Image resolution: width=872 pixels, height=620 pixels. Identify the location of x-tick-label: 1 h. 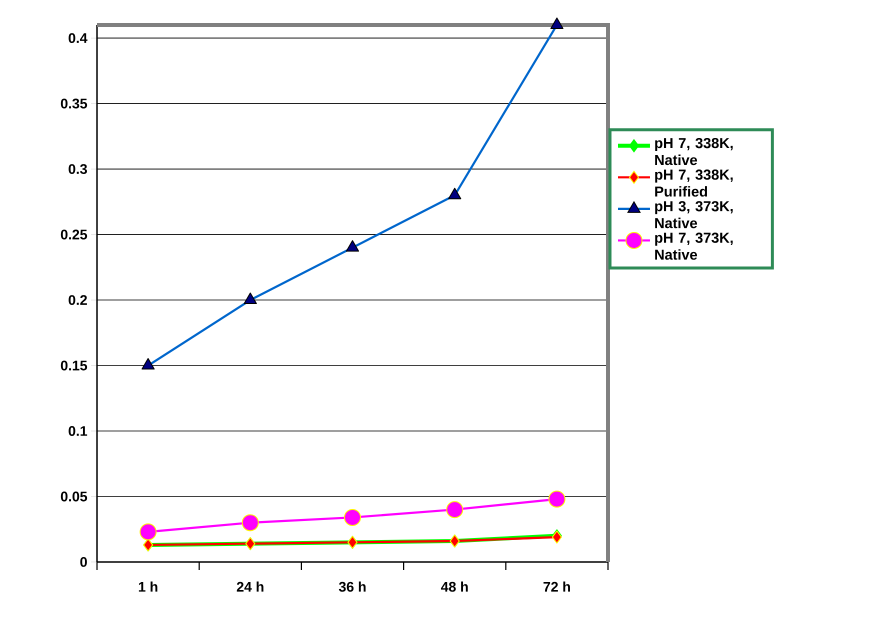
(148, 587).